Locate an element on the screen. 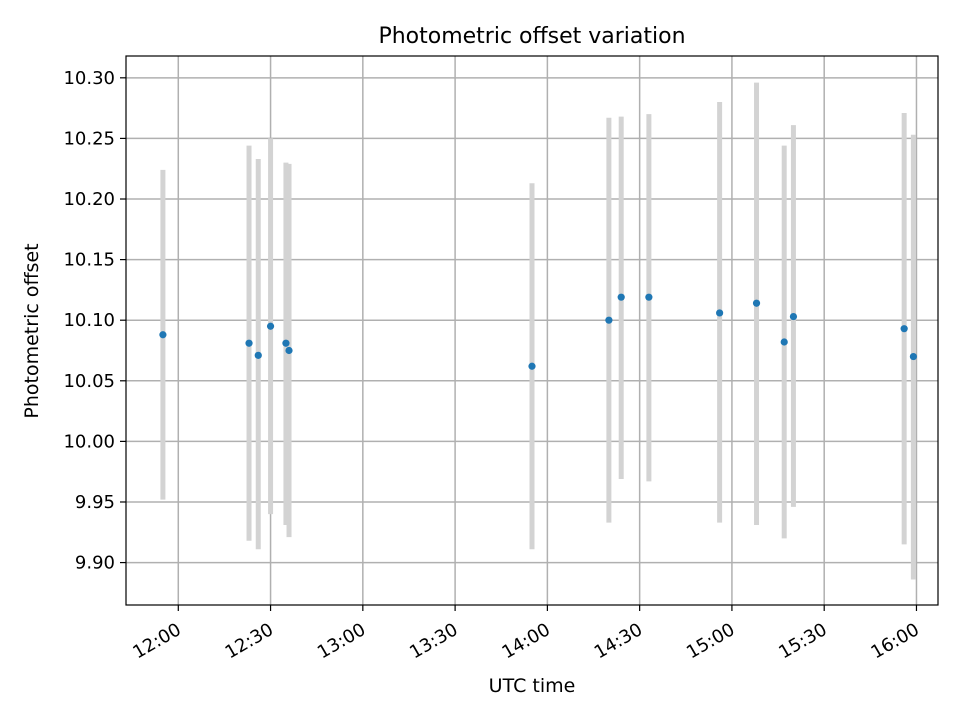  x-axis-title: UTC time is located at coordinates (532, 686).